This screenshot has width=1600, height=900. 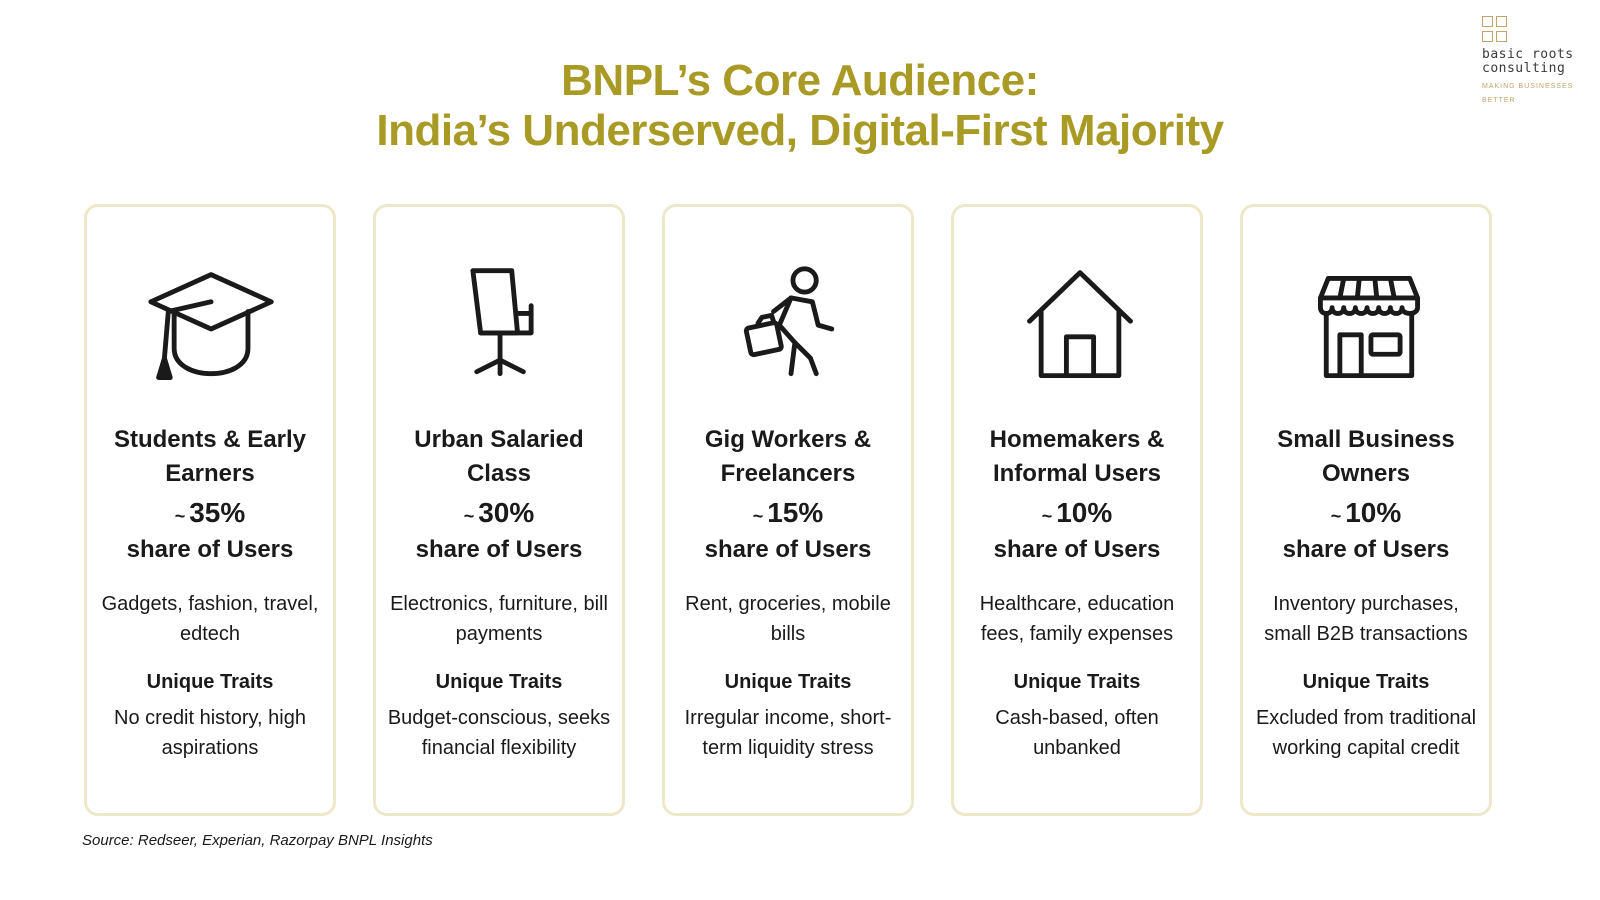 What do you see at coordinates (502, 329) in the screenshot?
I see `office-chair-icon` at bounding box center [502, 329].